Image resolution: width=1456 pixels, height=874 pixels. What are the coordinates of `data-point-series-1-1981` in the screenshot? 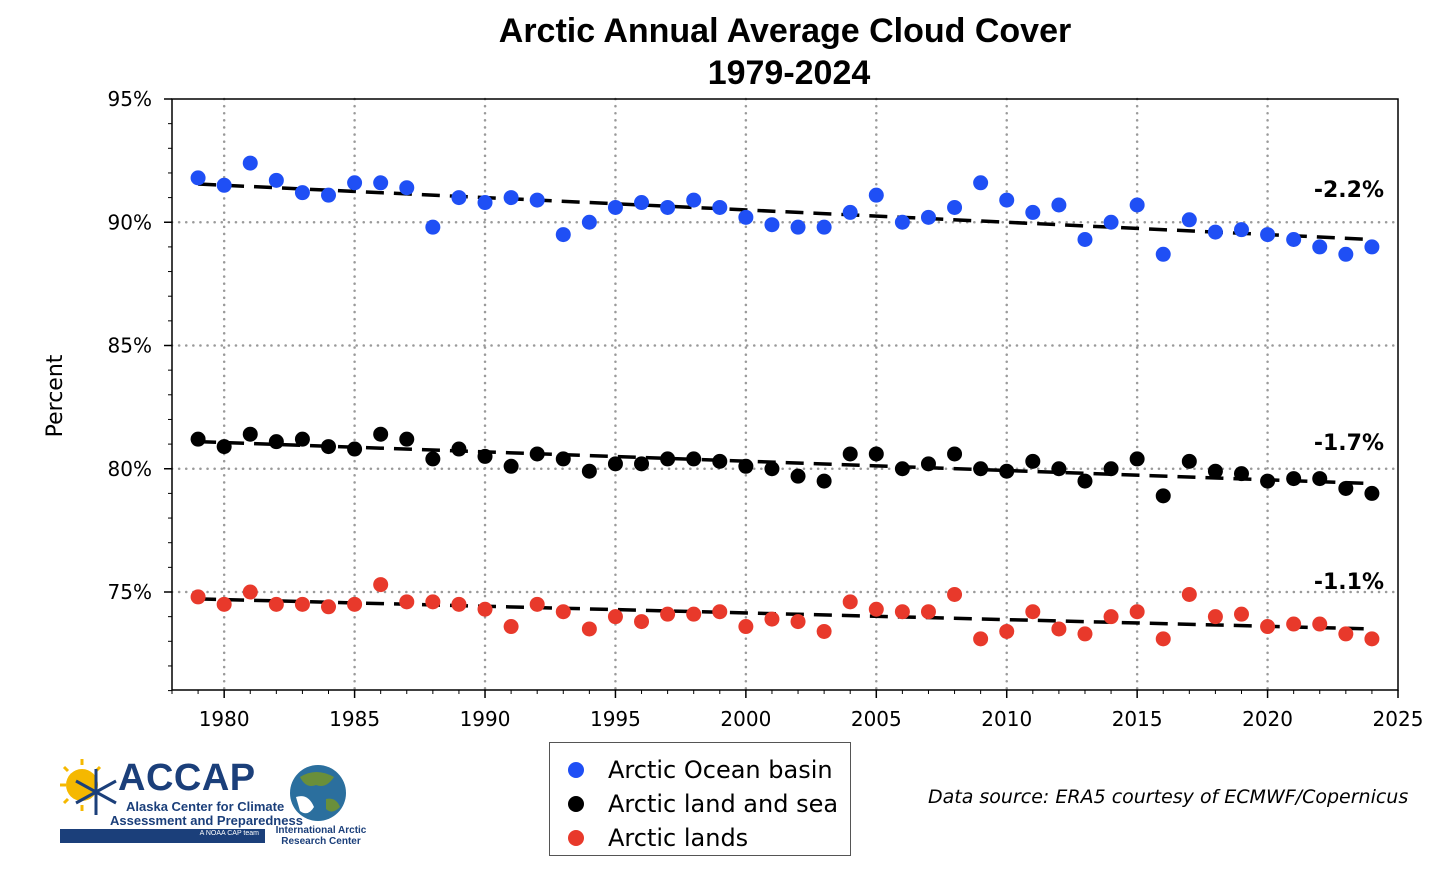 It's located at (250, 434).